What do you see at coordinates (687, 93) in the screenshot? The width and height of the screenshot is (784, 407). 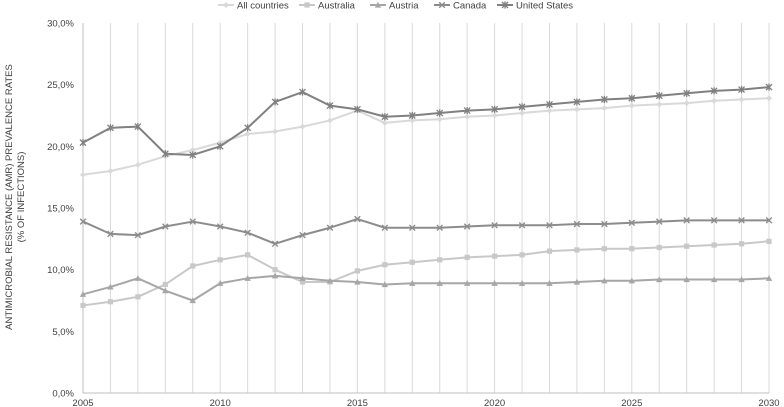 I see `point-united-states-2027` at bounding box center [687, 93].